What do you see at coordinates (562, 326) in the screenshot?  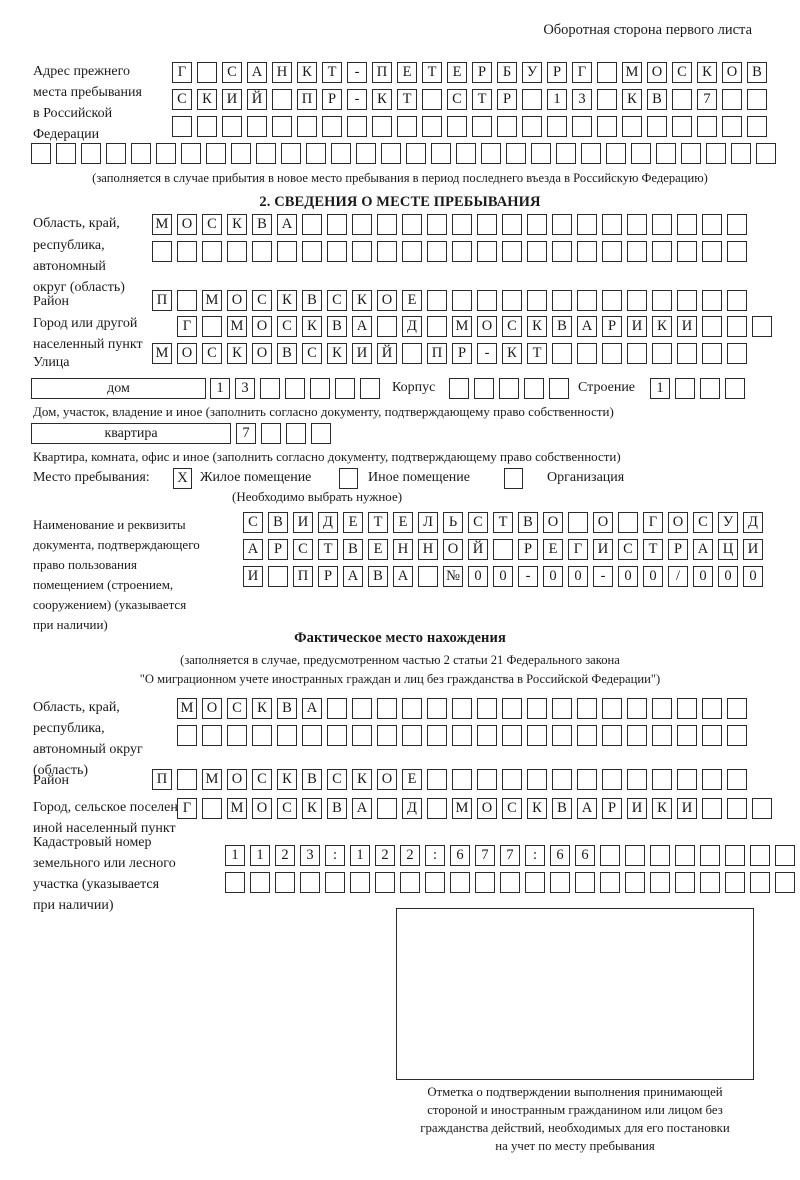 I see `city-cell-15: В` at bounding box center [562, 326].